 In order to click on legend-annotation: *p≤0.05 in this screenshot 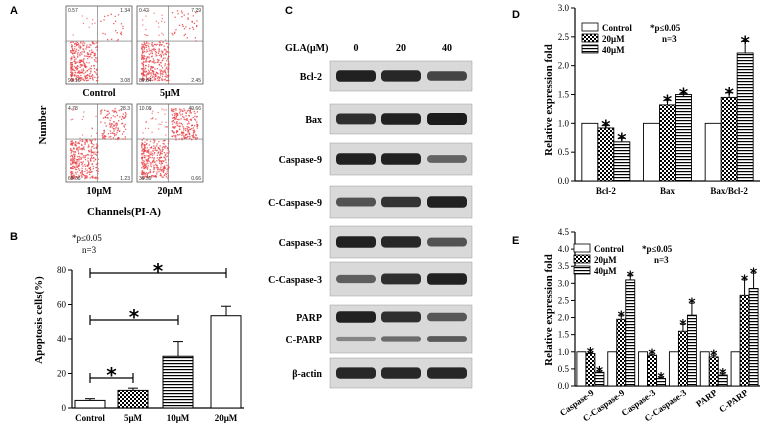, I will do `click(657, 249)`.